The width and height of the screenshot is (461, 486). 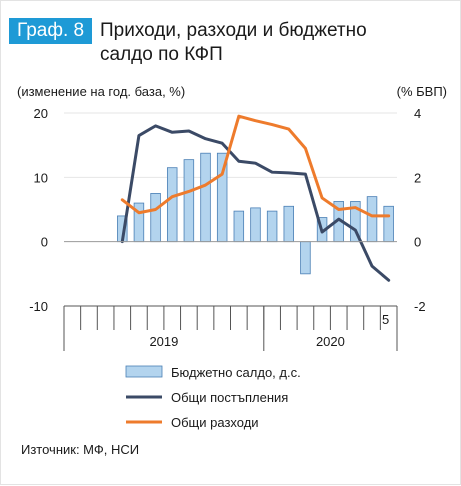 What do you see at coordinates (229, 397) in the screenshot?
I see `legend-label: Общи постъпления` at bounding box center [229, 397].